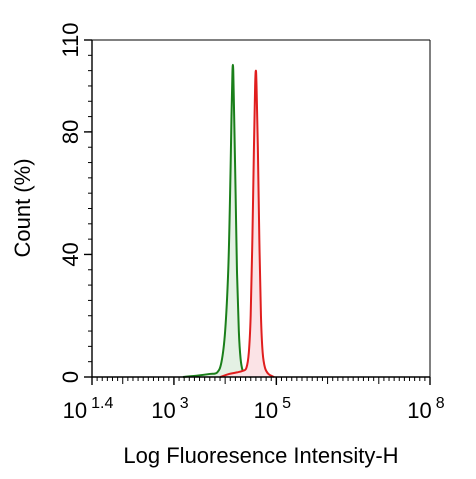 The height and width of the screenshot is (479, 476). I want to click on x-tick-label-1: 10 1.4, so click(88, 409).